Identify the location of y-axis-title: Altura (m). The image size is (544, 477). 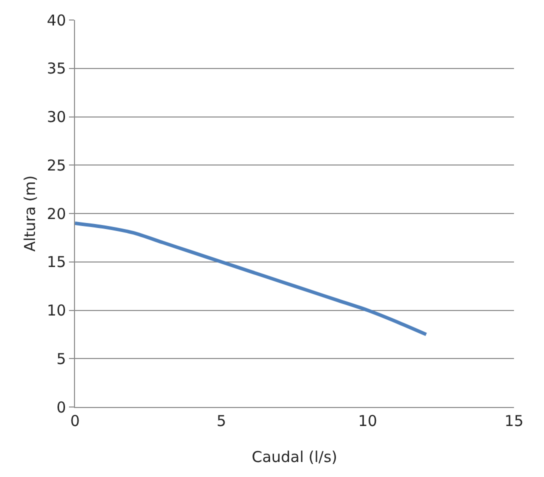
(30, 213).